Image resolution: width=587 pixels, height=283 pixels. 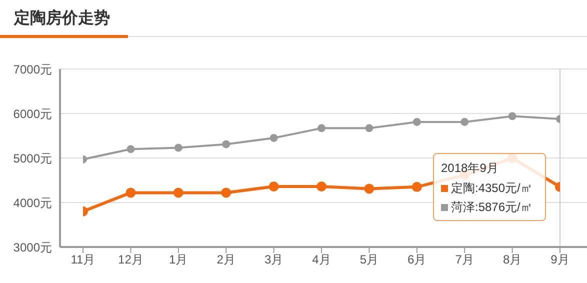 I want to click on annotation: :5876元/㎡, so click(x=503, y=207).